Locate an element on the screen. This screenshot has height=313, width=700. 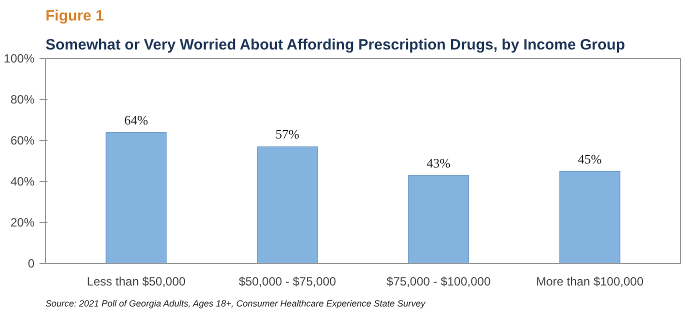
source-note: Source: 2021 Poll of Georgia Adults, Ages 18+, Consumer Healthcare Experience State Survey is located at coordinates (236, 303).